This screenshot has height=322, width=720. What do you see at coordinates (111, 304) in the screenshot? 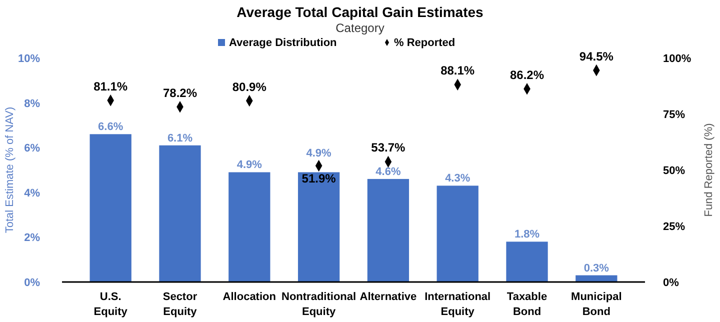
I see `x-tick-label: U.S. Equity` at bounding box center [111, 304].